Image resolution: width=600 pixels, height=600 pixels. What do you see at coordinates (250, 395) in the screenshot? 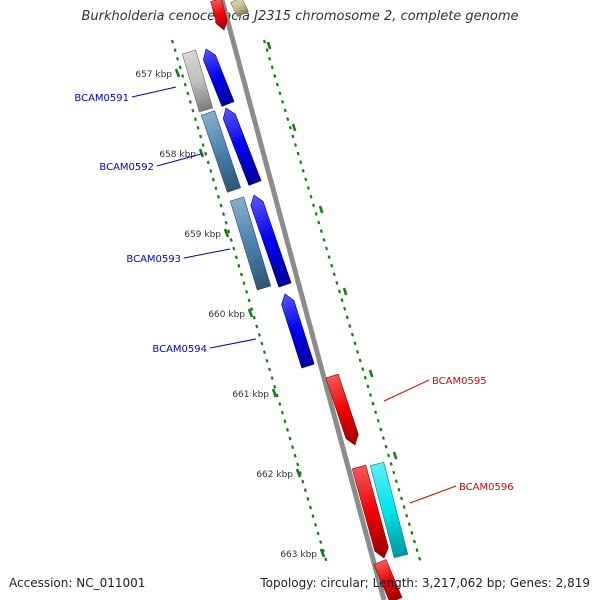
I see `scale-label-4: 661 kbp` at bounding box center [250, 395].